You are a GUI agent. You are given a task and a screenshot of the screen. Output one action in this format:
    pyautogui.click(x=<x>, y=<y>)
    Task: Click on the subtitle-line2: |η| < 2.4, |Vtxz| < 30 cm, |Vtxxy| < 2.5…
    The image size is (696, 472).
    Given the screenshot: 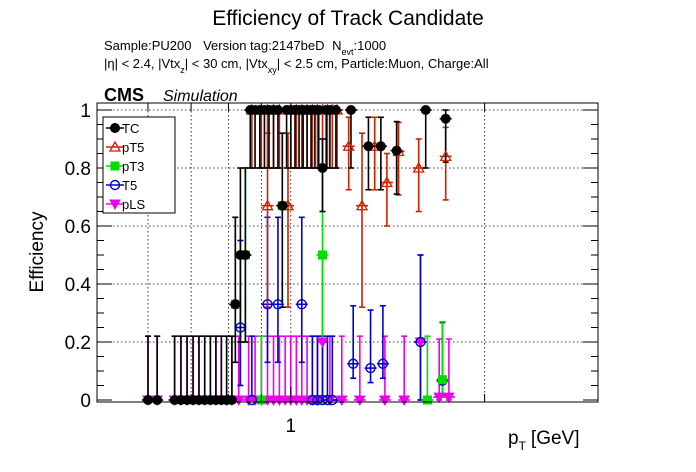 What is the action you would take?
    pyautogui.click(x=296, y=65)
    